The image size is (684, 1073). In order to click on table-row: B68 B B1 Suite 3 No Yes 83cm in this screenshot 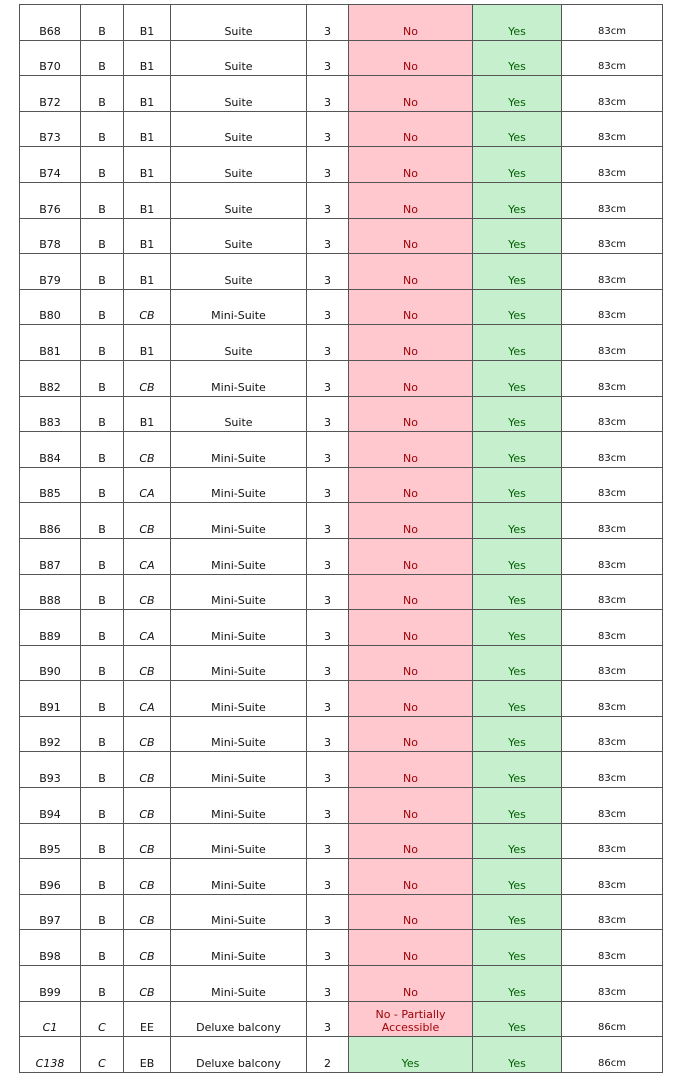, I will do `click(341, 22)`.